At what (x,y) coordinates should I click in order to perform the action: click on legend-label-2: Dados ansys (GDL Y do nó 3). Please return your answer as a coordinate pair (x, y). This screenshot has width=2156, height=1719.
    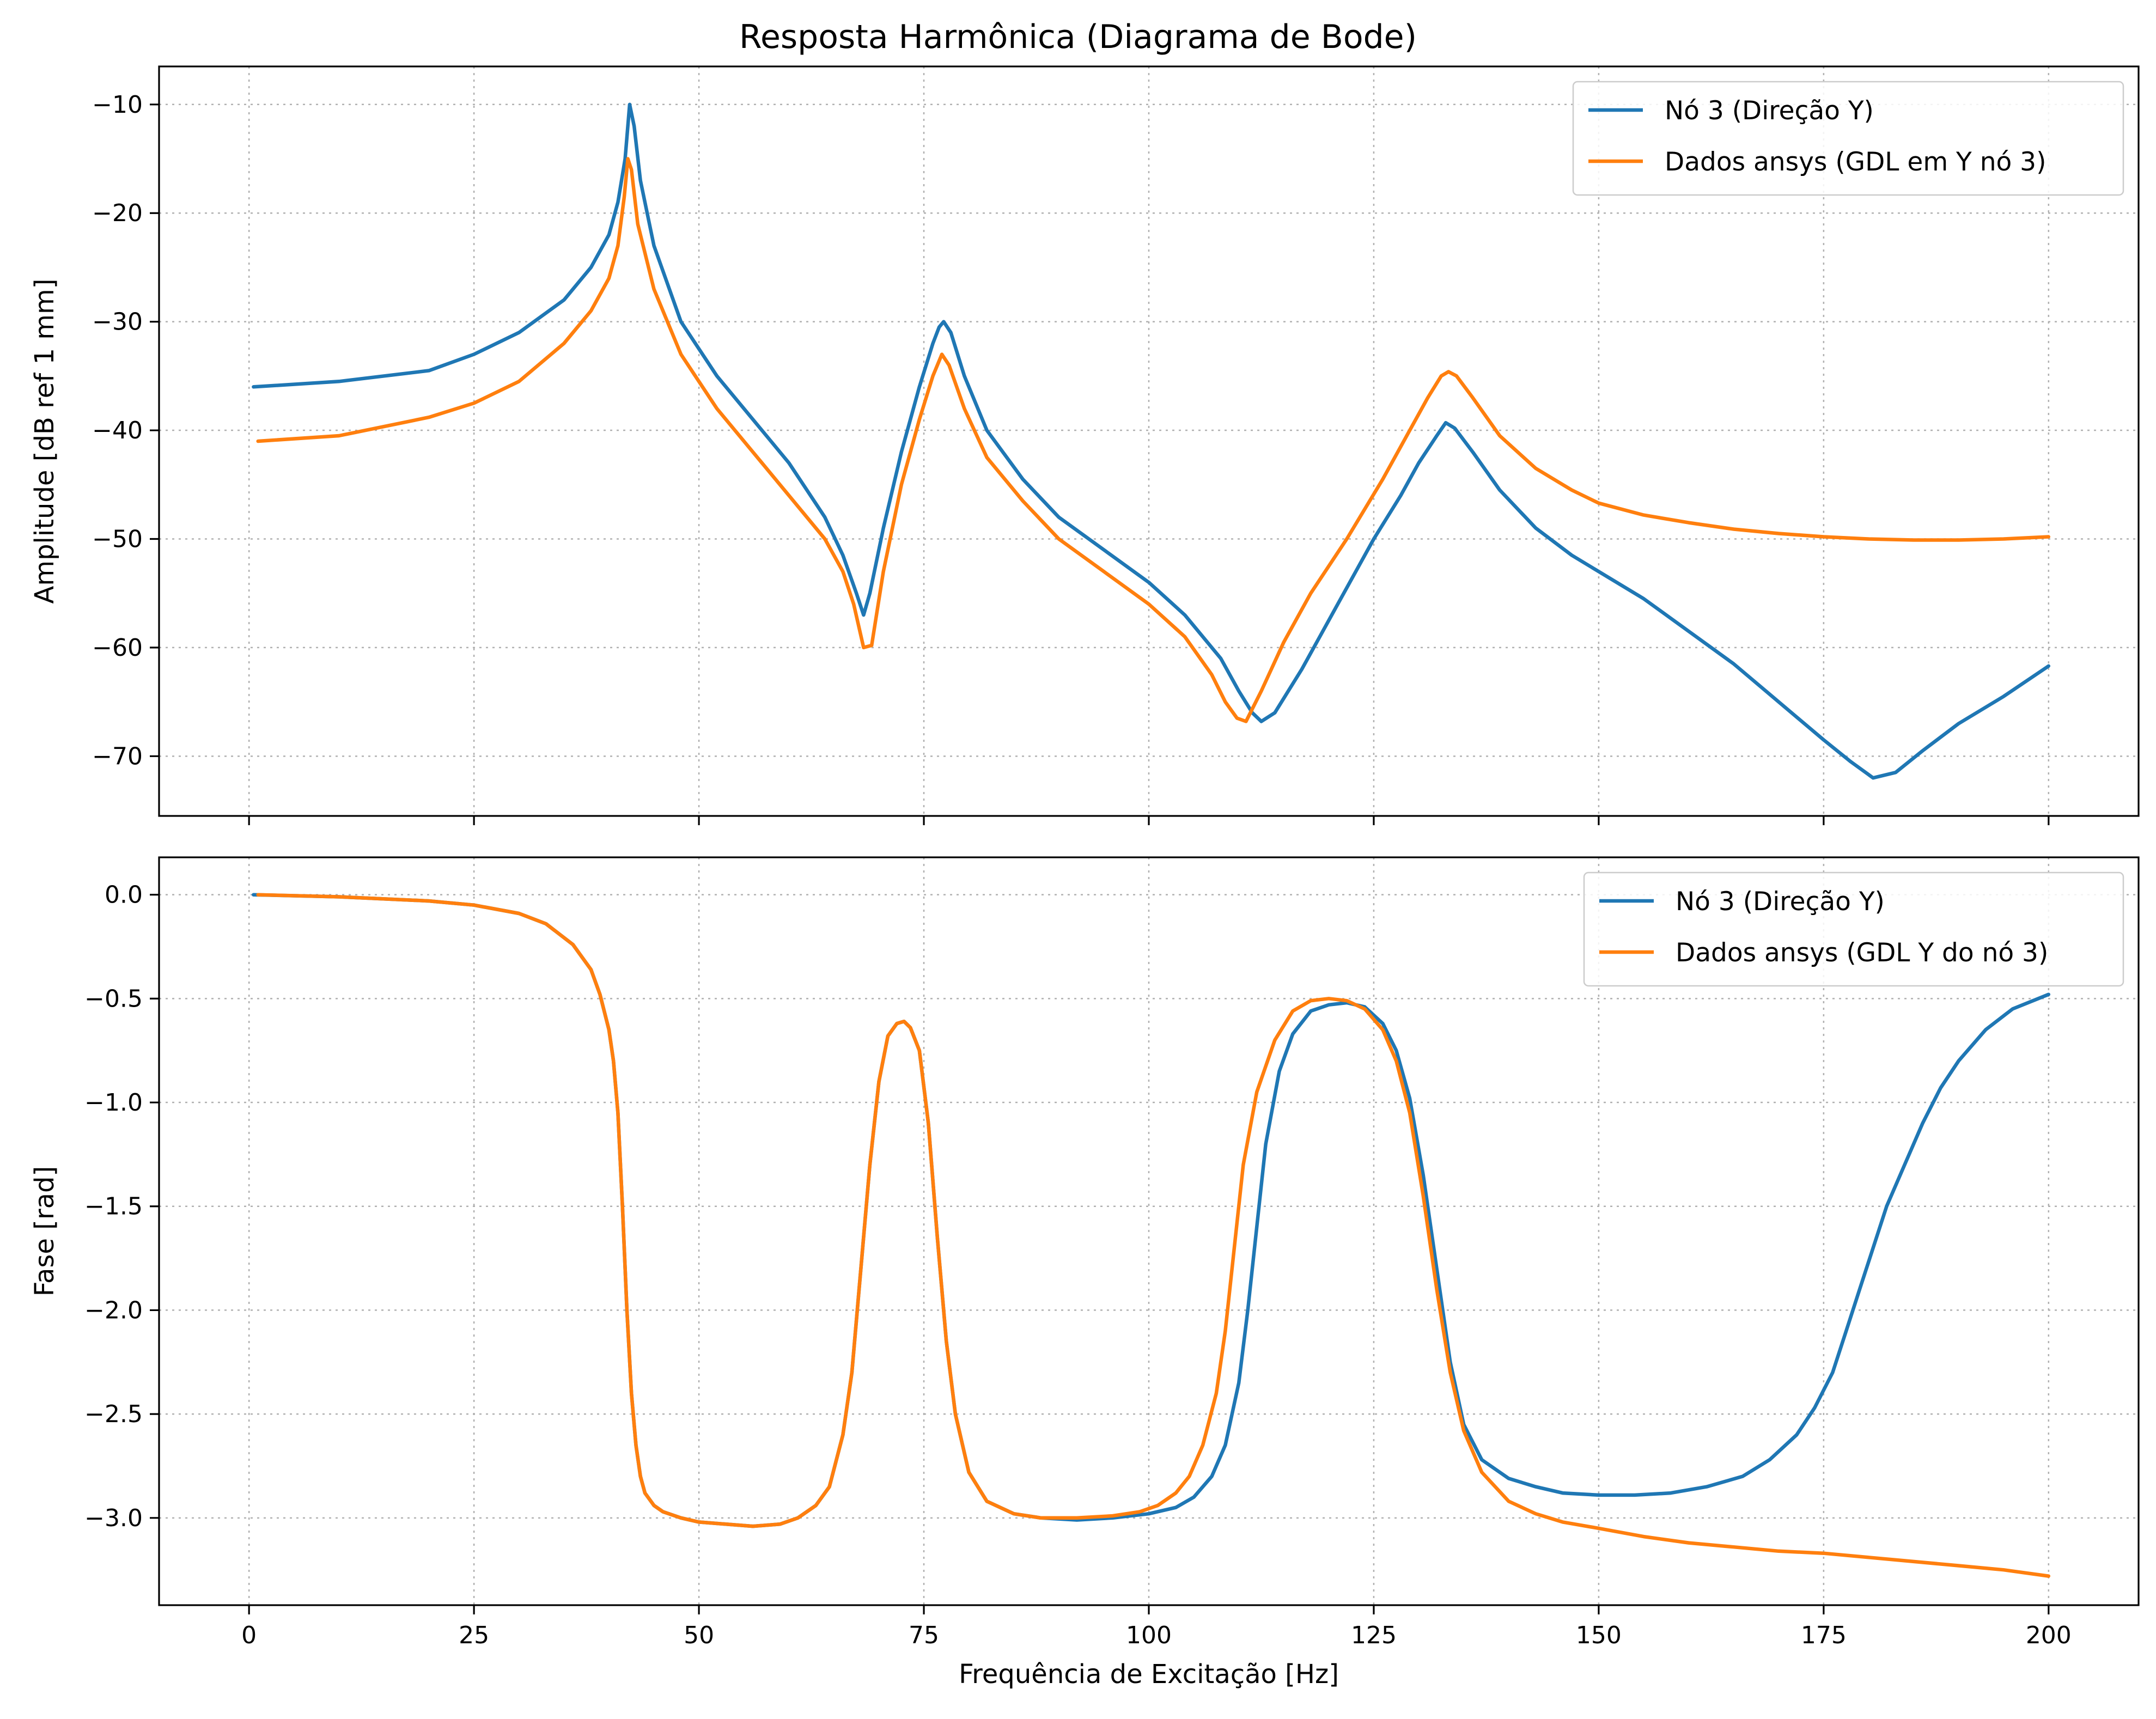
    Looking at the image, I should click on (1862, 953).